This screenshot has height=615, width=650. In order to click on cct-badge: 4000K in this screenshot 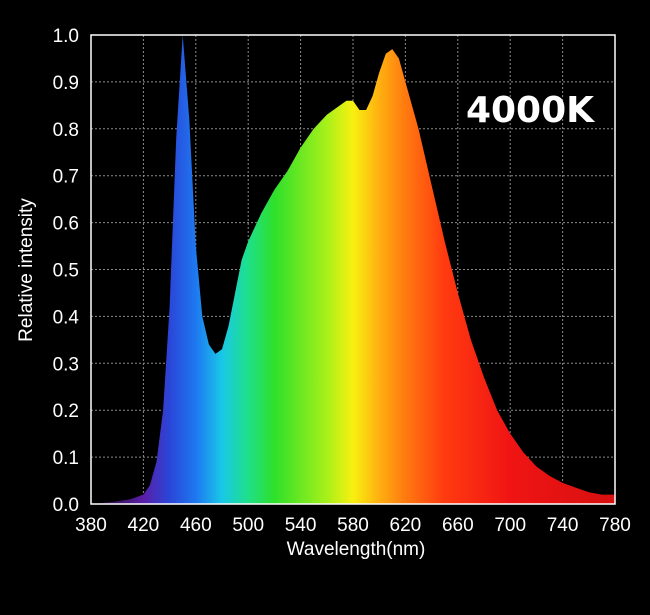, I will do `click(530, 110)`.